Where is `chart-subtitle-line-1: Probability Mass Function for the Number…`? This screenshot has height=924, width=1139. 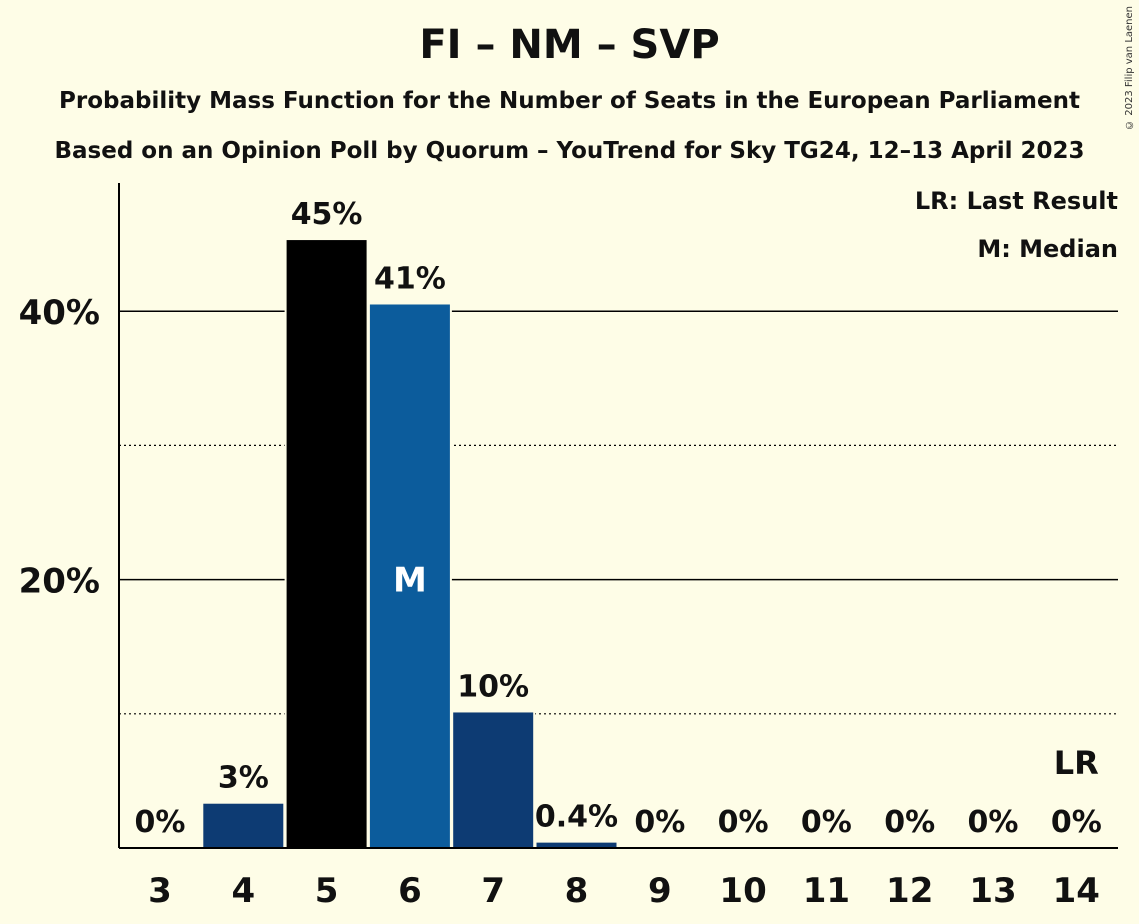
chart-subtitle-line-1: Probability Mass Function for the Number… is located at coordinates (569, 101).